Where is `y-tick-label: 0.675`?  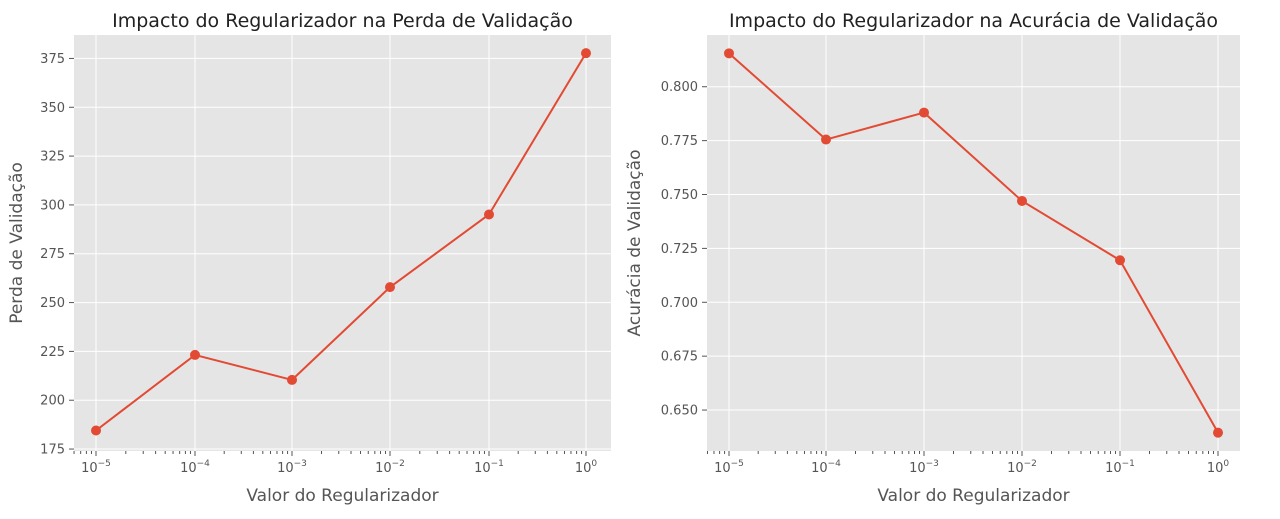
y-tick-label: 0.675 is located at coordinates (679, 357).